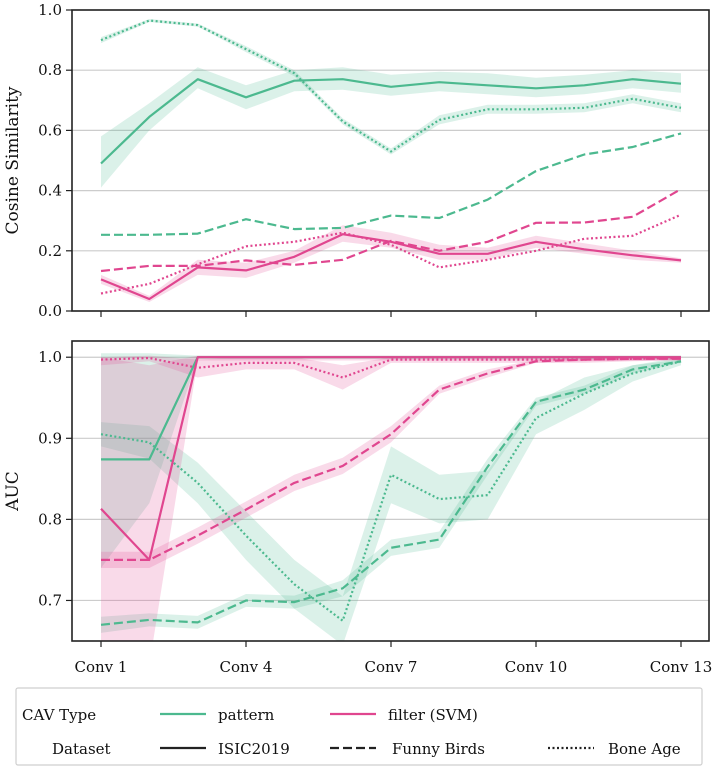 This screenshot has width=721, height=774. I want to click on legend-dataset-title: Dataset, so click(81, 749).